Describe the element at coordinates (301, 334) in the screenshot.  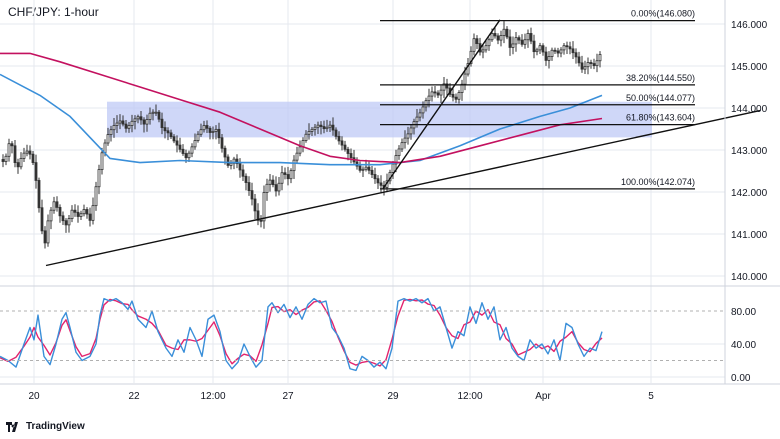
I see `stochastic-panel` at that location.